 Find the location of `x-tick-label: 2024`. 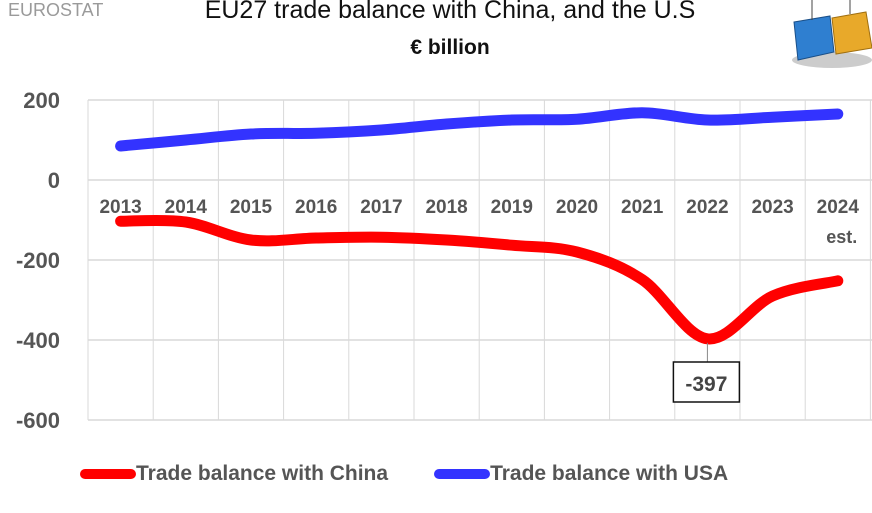

x-tick-label: 2024 is located at coordinates (838, 207).